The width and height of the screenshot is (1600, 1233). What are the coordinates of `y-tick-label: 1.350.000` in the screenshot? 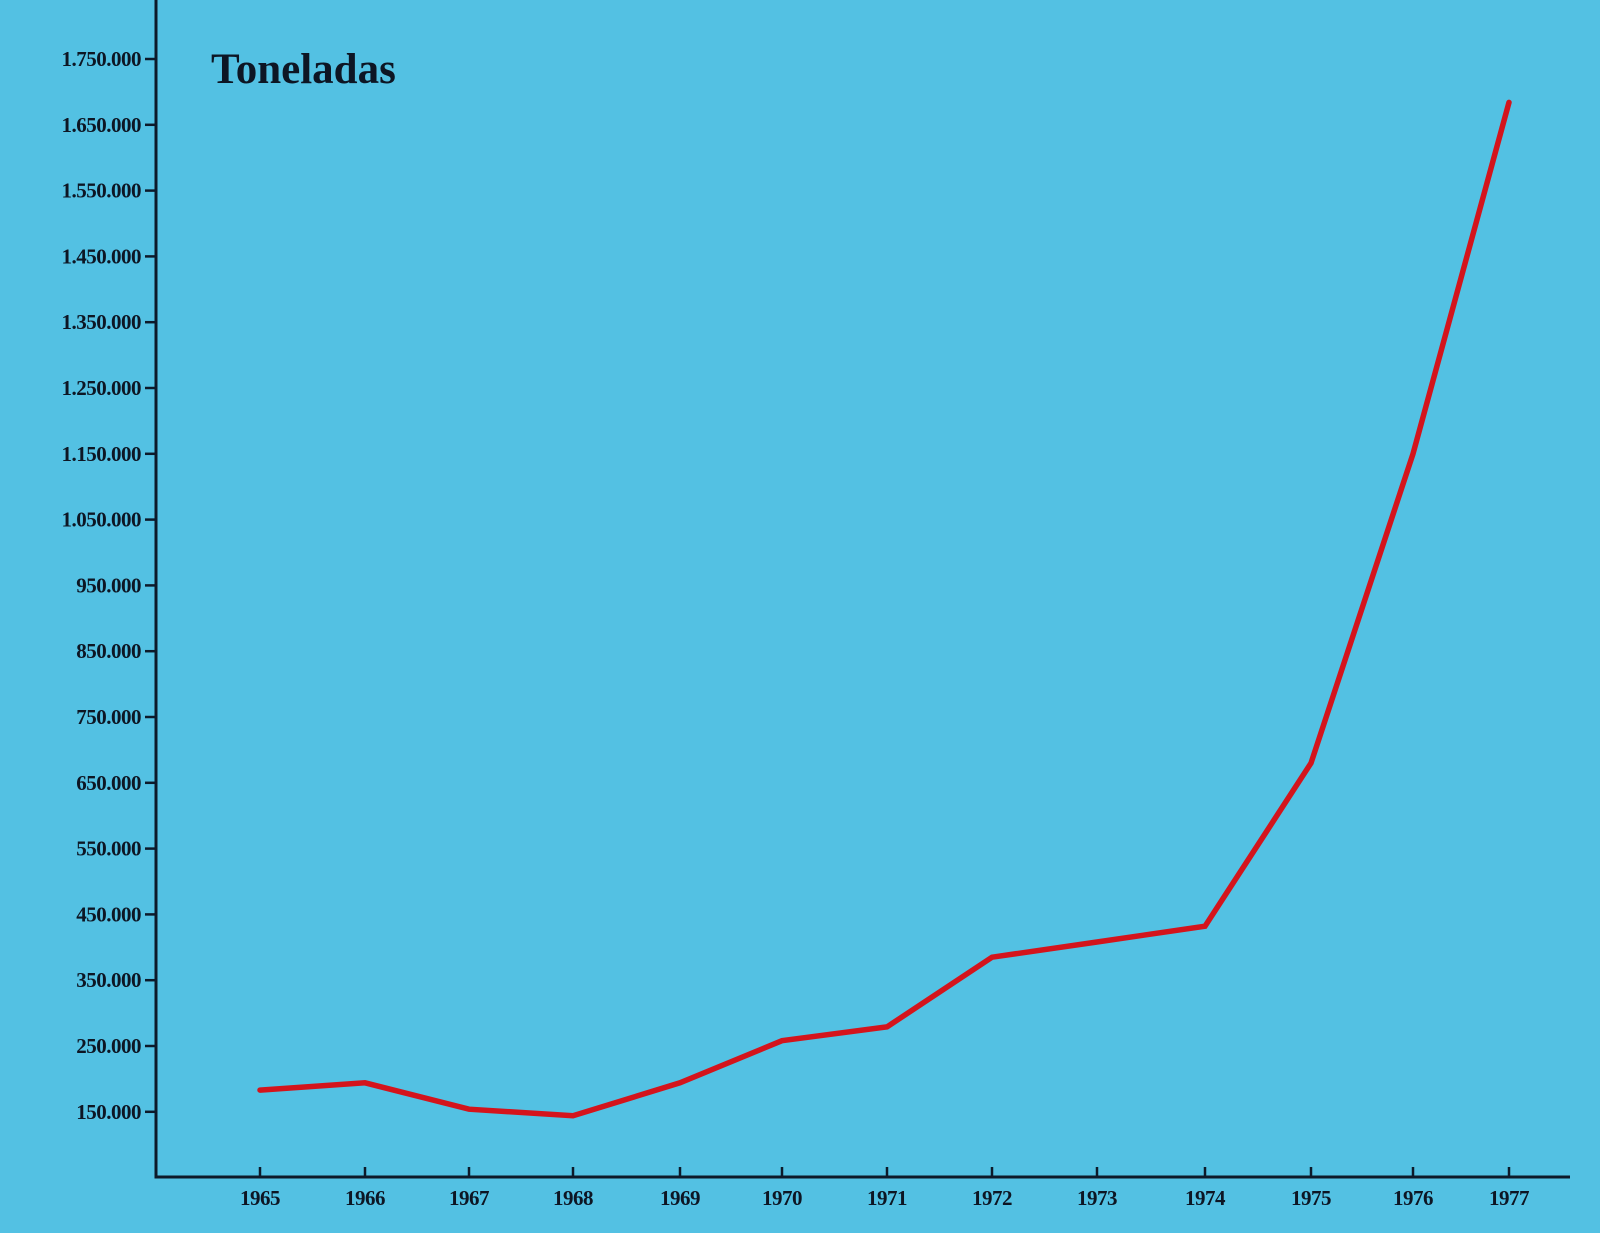 It's located at (102, 322).